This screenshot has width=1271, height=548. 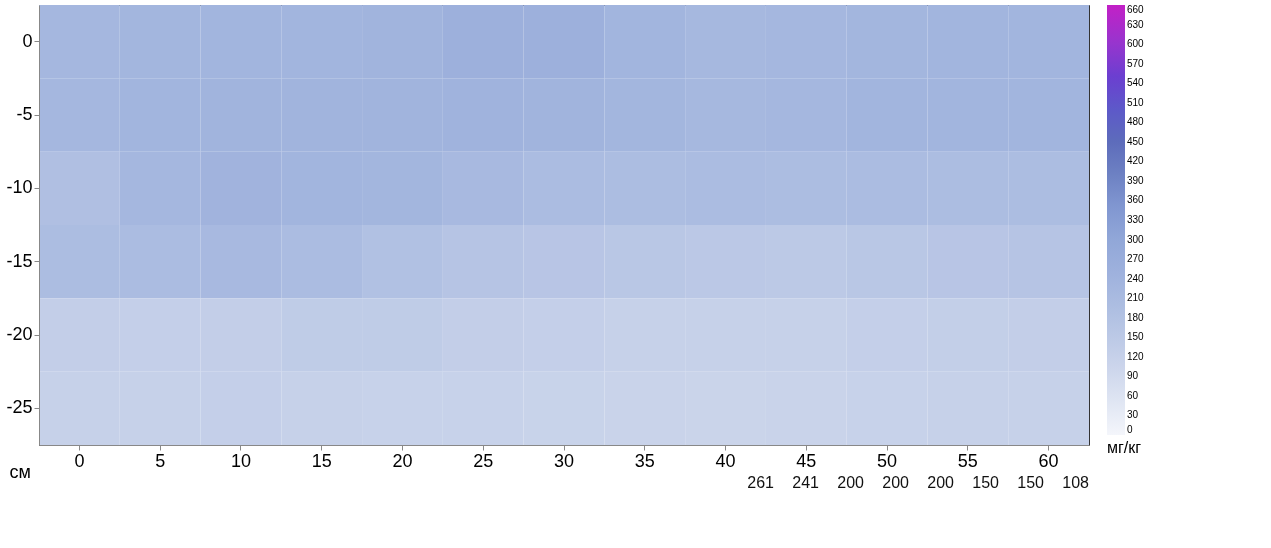 What do you see at coordinates (806, 482) in the screenshot?
I see `text: 241` at bounding box center [806, 482].